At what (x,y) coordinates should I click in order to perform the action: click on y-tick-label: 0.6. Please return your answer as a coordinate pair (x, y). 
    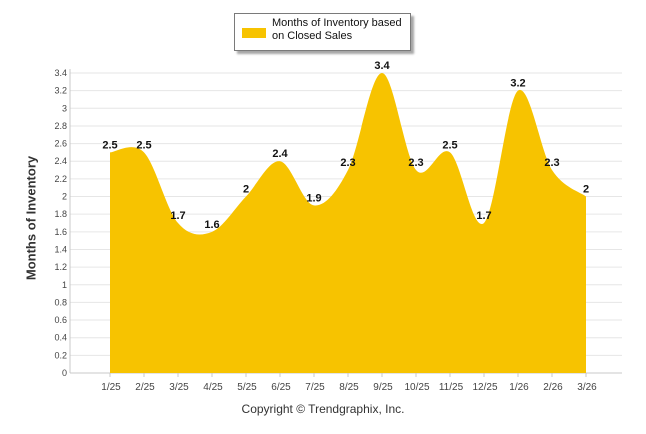
    Looking at the image, I should click on (60, 320).